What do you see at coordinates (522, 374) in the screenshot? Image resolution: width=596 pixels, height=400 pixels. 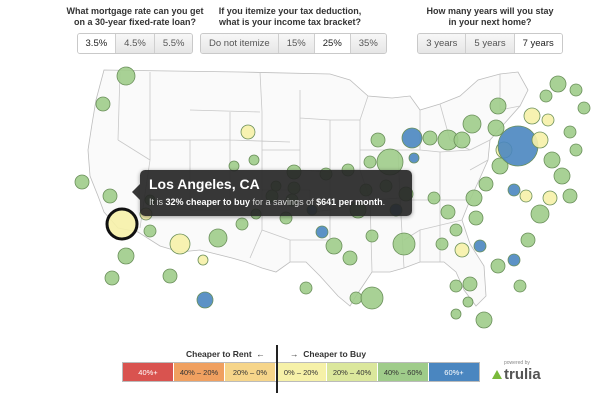 I see `trulia-wordmark: trulia` at bounding box center [522, 374].